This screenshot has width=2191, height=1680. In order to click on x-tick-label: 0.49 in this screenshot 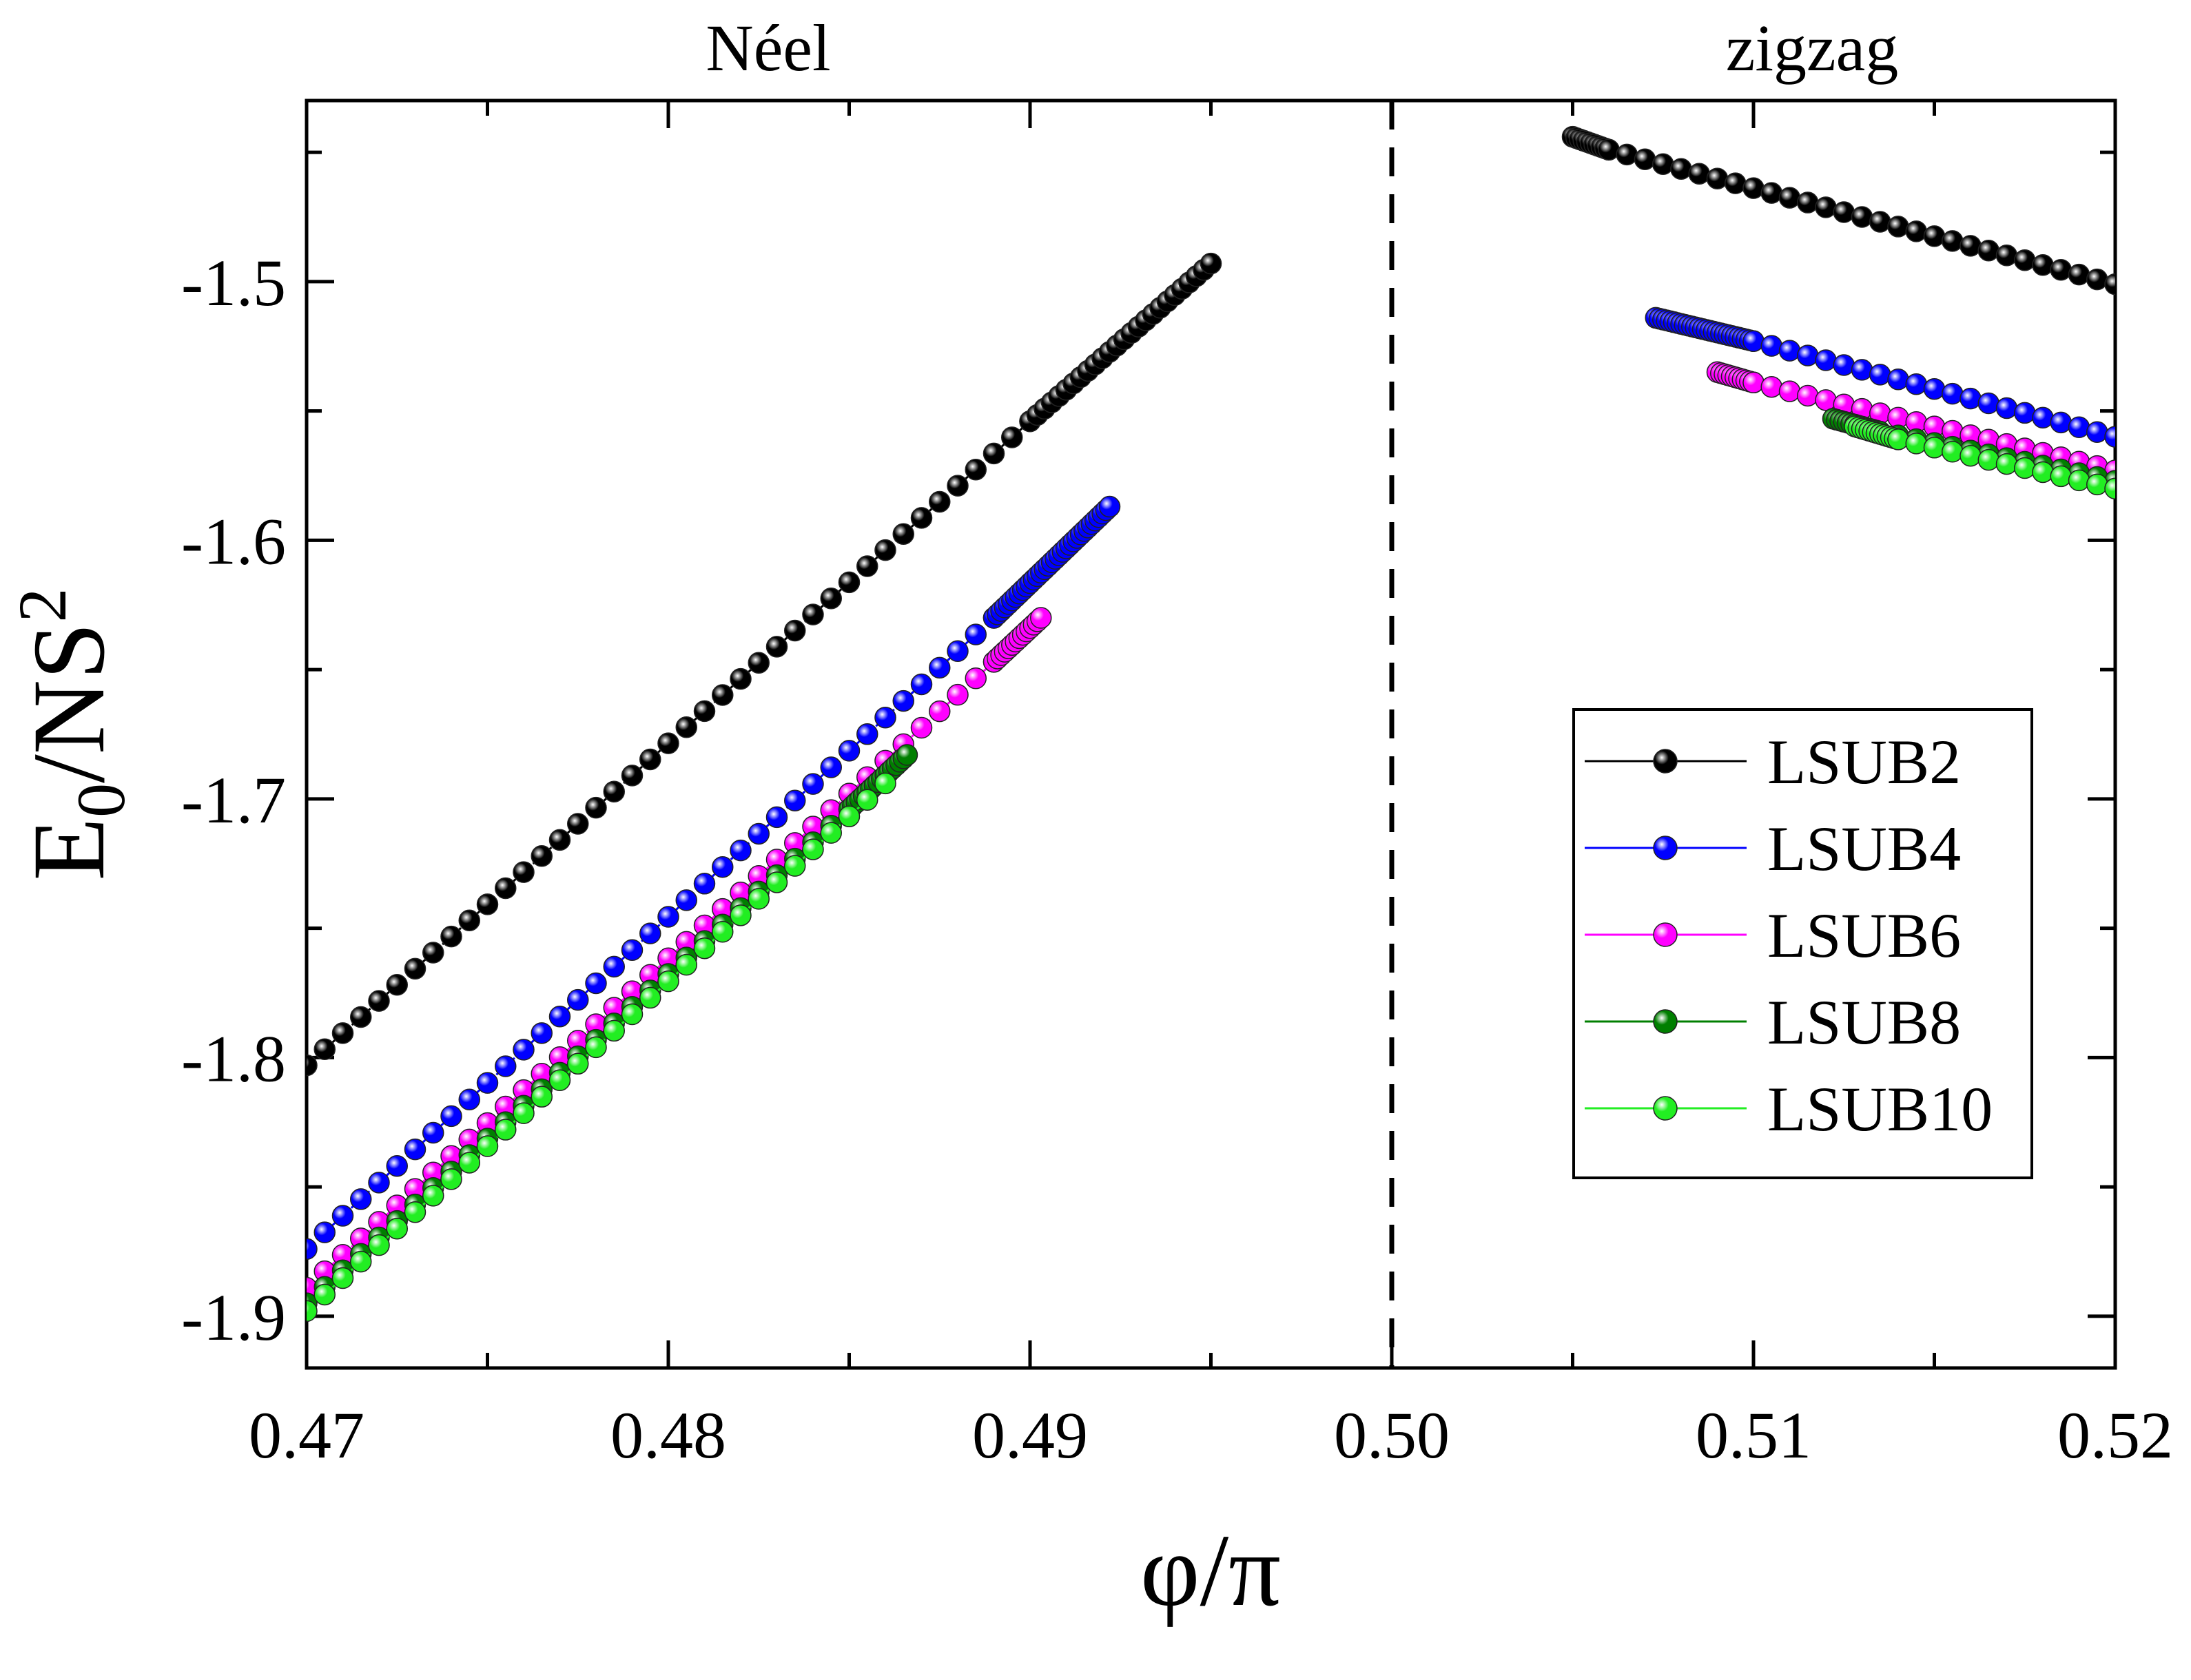, I will do `click(1030, 1435)`.